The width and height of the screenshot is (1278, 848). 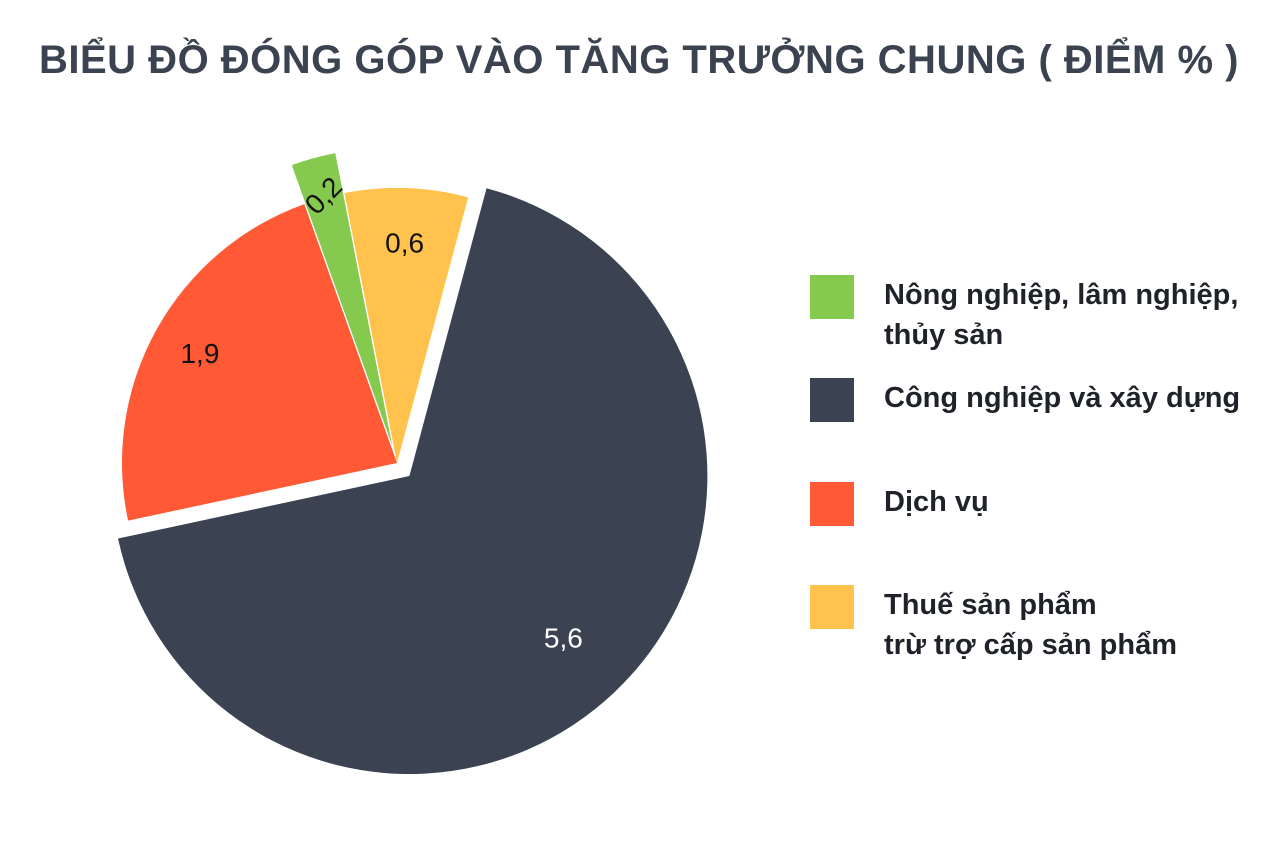 What do you see at coordinates (199, 353) in the screenshot?
I see `pie-label-services: 1,9` at bounding box center [199, 353].